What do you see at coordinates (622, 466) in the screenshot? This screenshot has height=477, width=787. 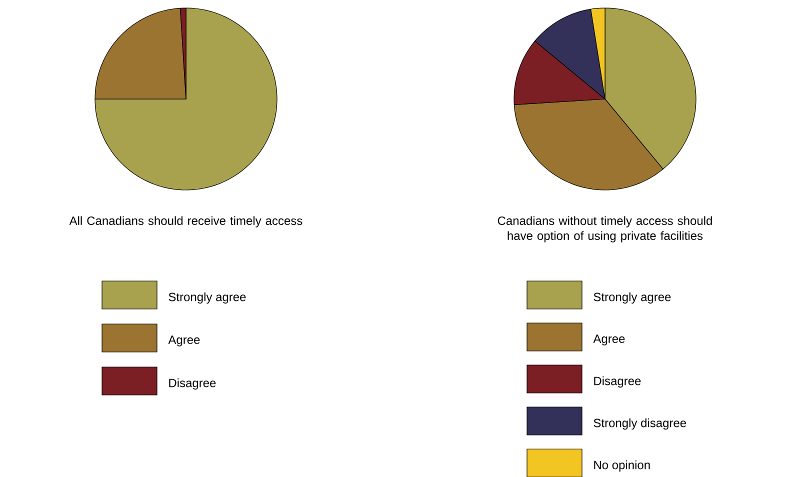 I see `legend-label: No opinion` at bounding box center [622, 466].